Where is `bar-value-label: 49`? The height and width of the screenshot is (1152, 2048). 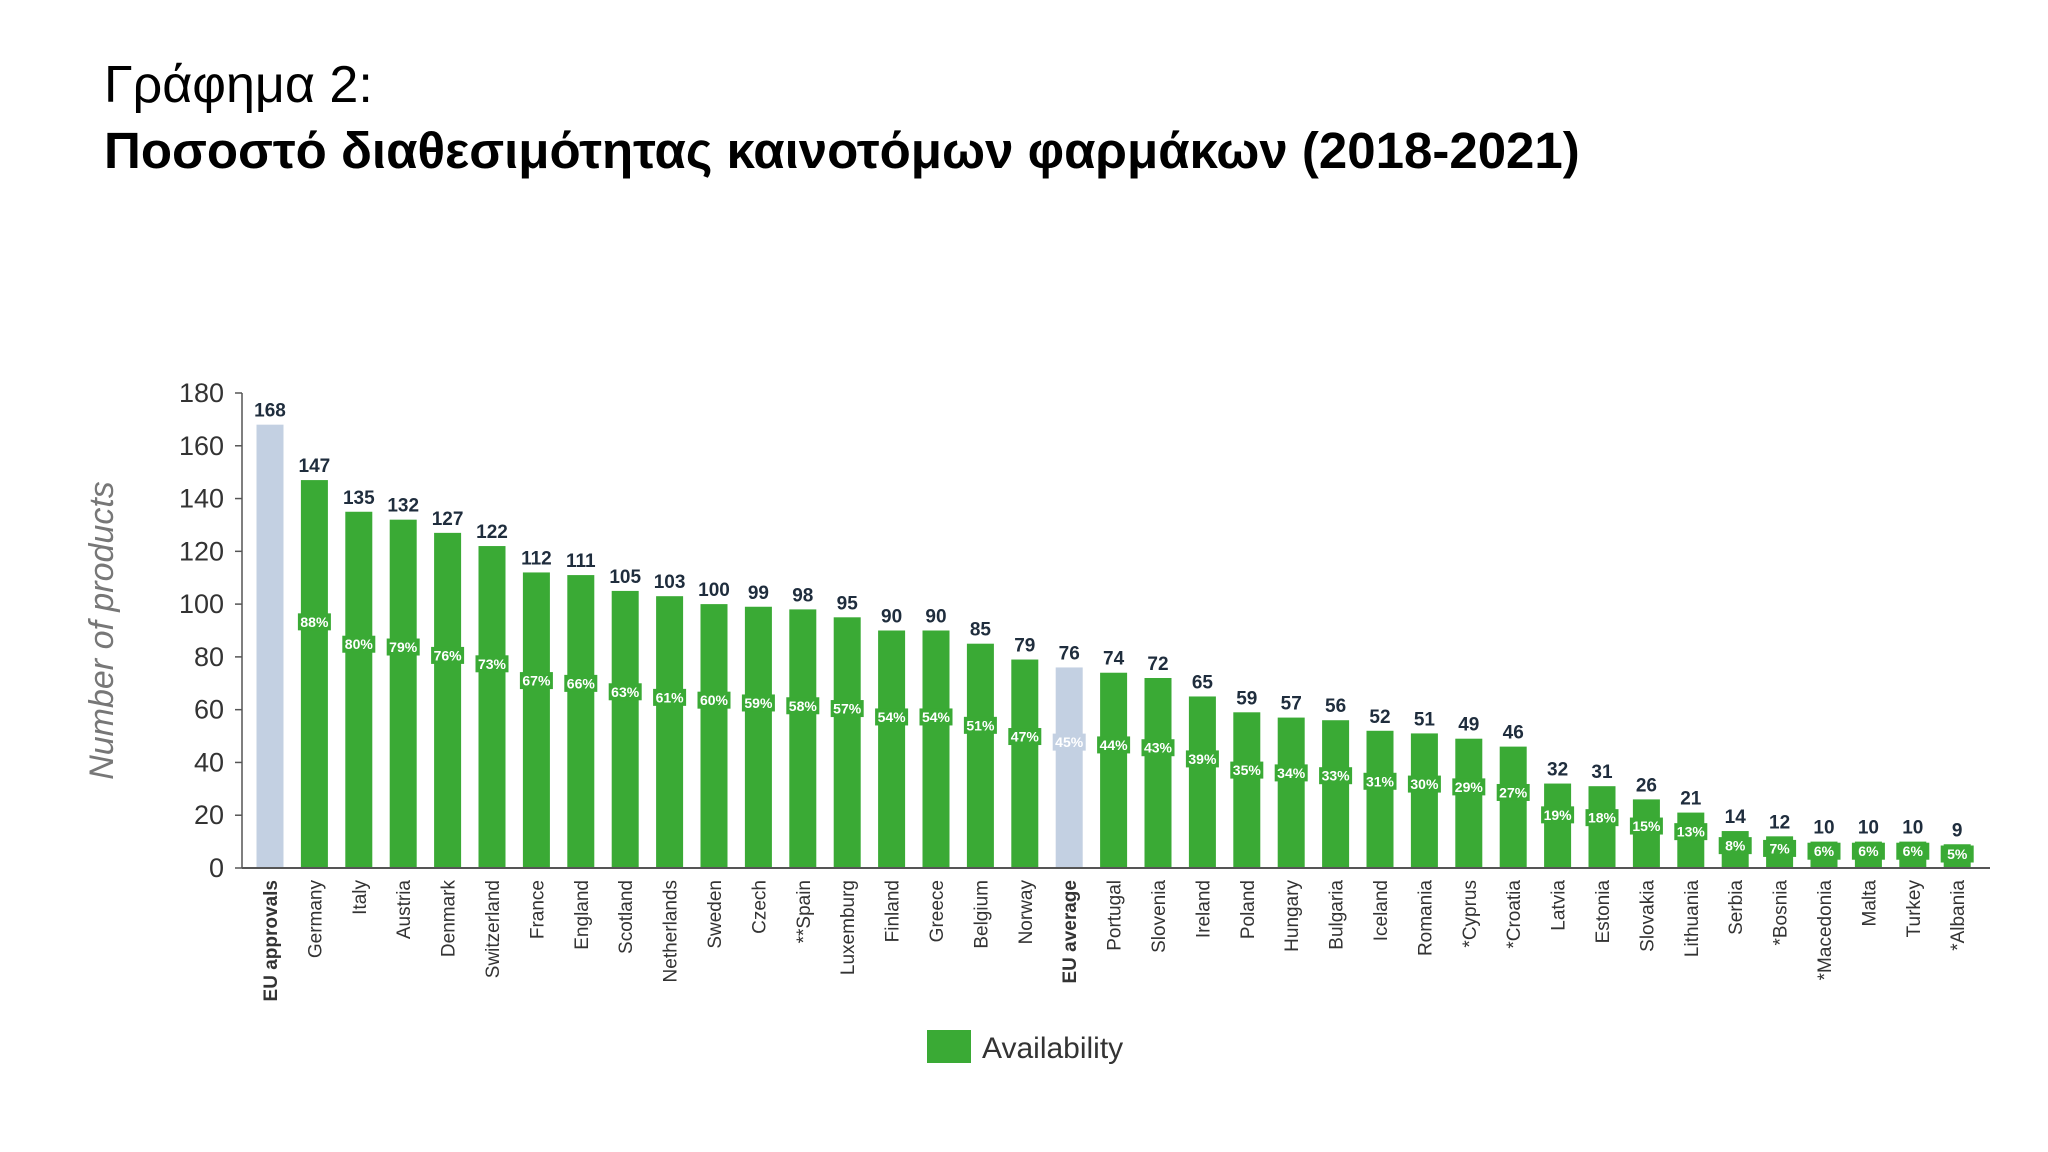 bar-value-label: 49 is located at coordinates (1468, 725).